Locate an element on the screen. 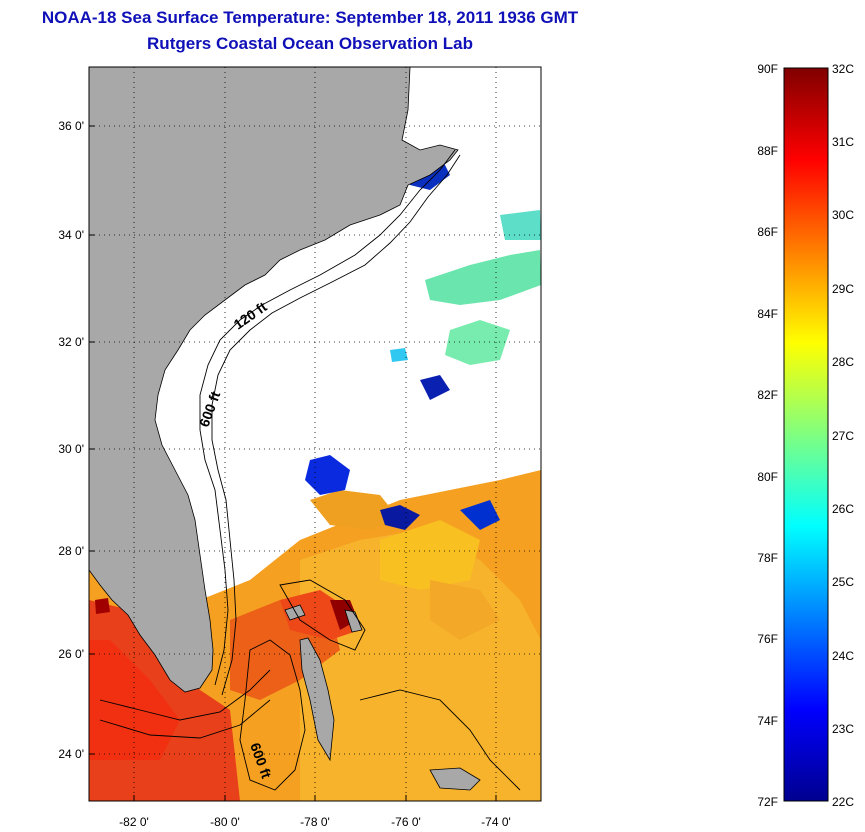 Image resolution: width=865 pixels, height=832 pixels. colorbar-f-label: 88F is located at coordinates (767, 151).